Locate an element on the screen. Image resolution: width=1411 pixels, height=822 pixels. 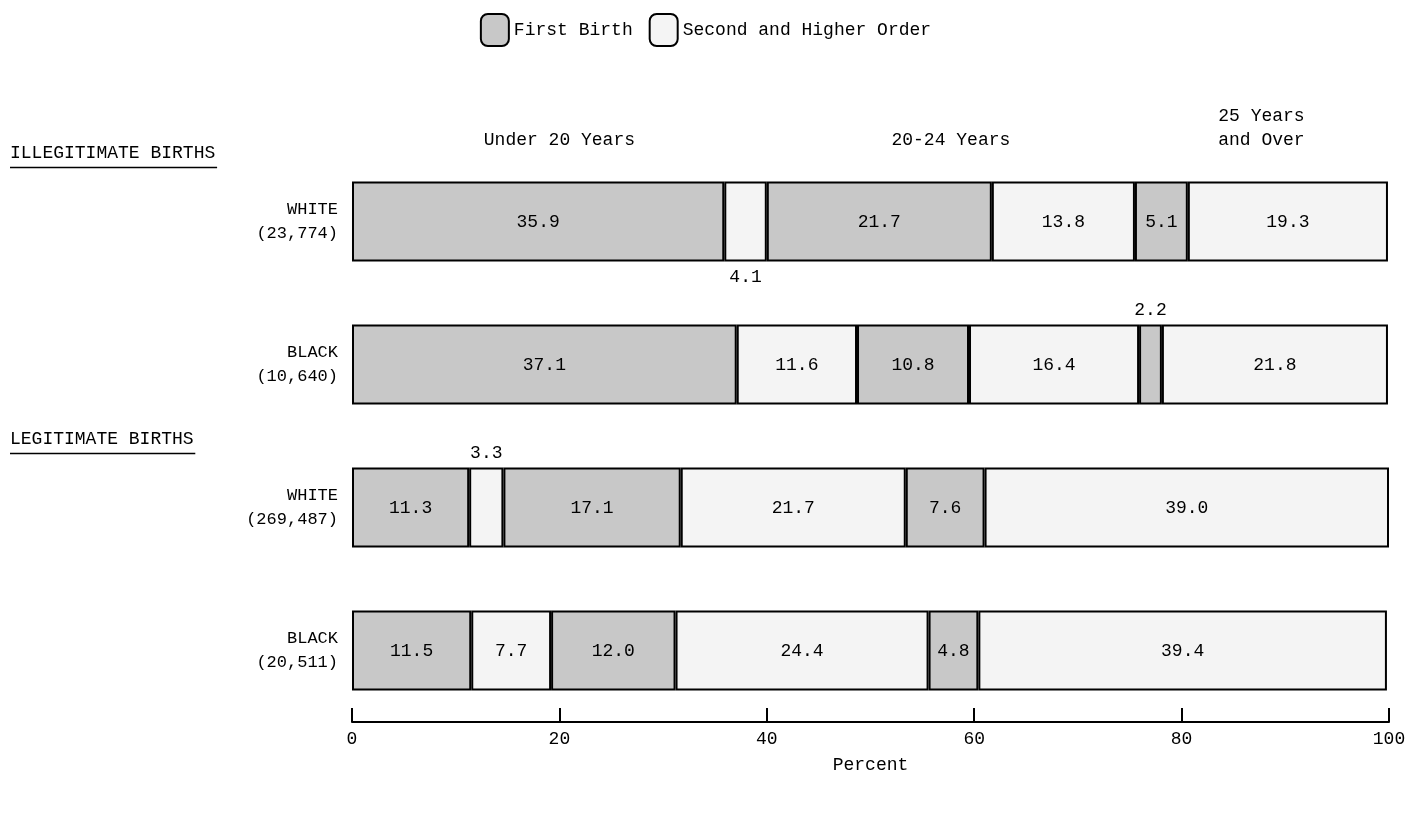
data-label: 11.3 is located at coordinates (410, 507).